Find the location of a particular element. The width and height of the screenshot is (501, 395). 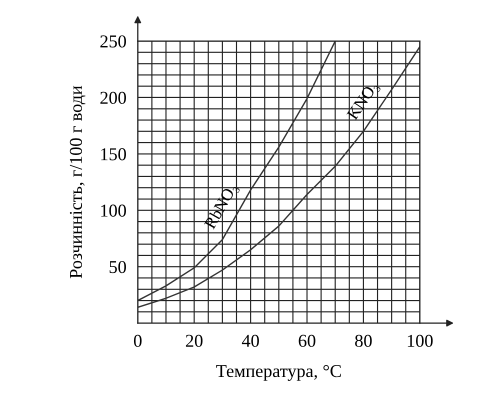

y-tick-label: 50 is located at coordinates (118, 267).